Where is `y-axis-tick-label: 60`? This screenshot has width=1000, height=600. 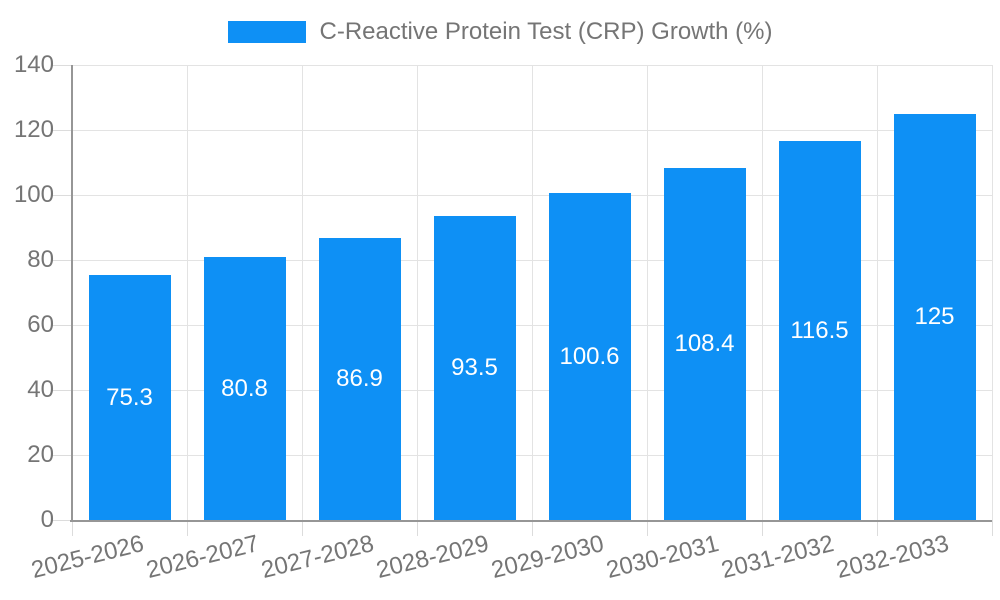 y-axis-tick-label: 60 is located at coordinates (40, 324).